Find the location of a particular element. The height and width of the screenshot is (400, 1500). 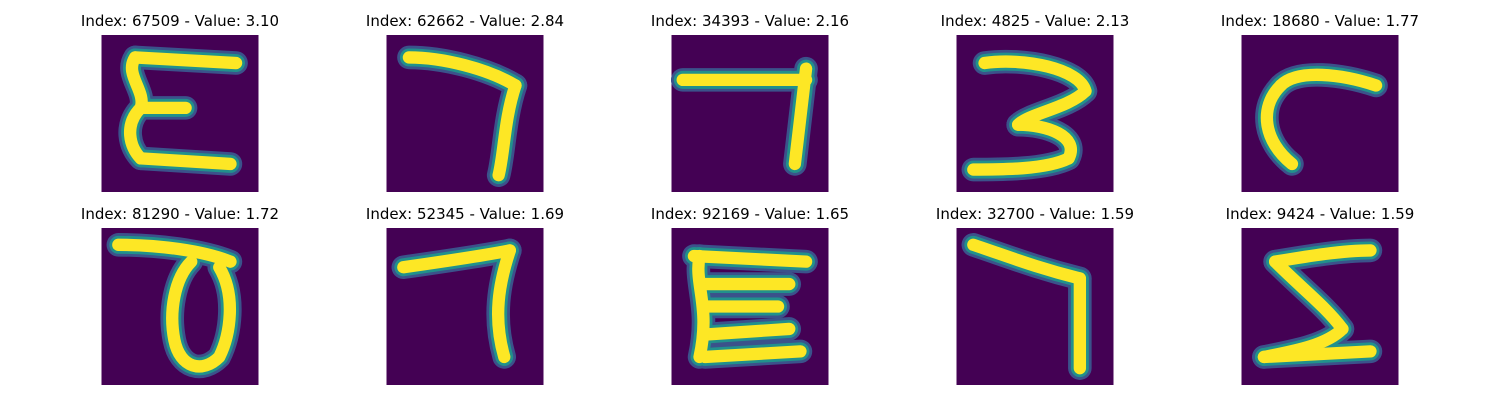

panel-title: Index: 18680 - Value: 1.77 is located at coordinates (1320, 21).